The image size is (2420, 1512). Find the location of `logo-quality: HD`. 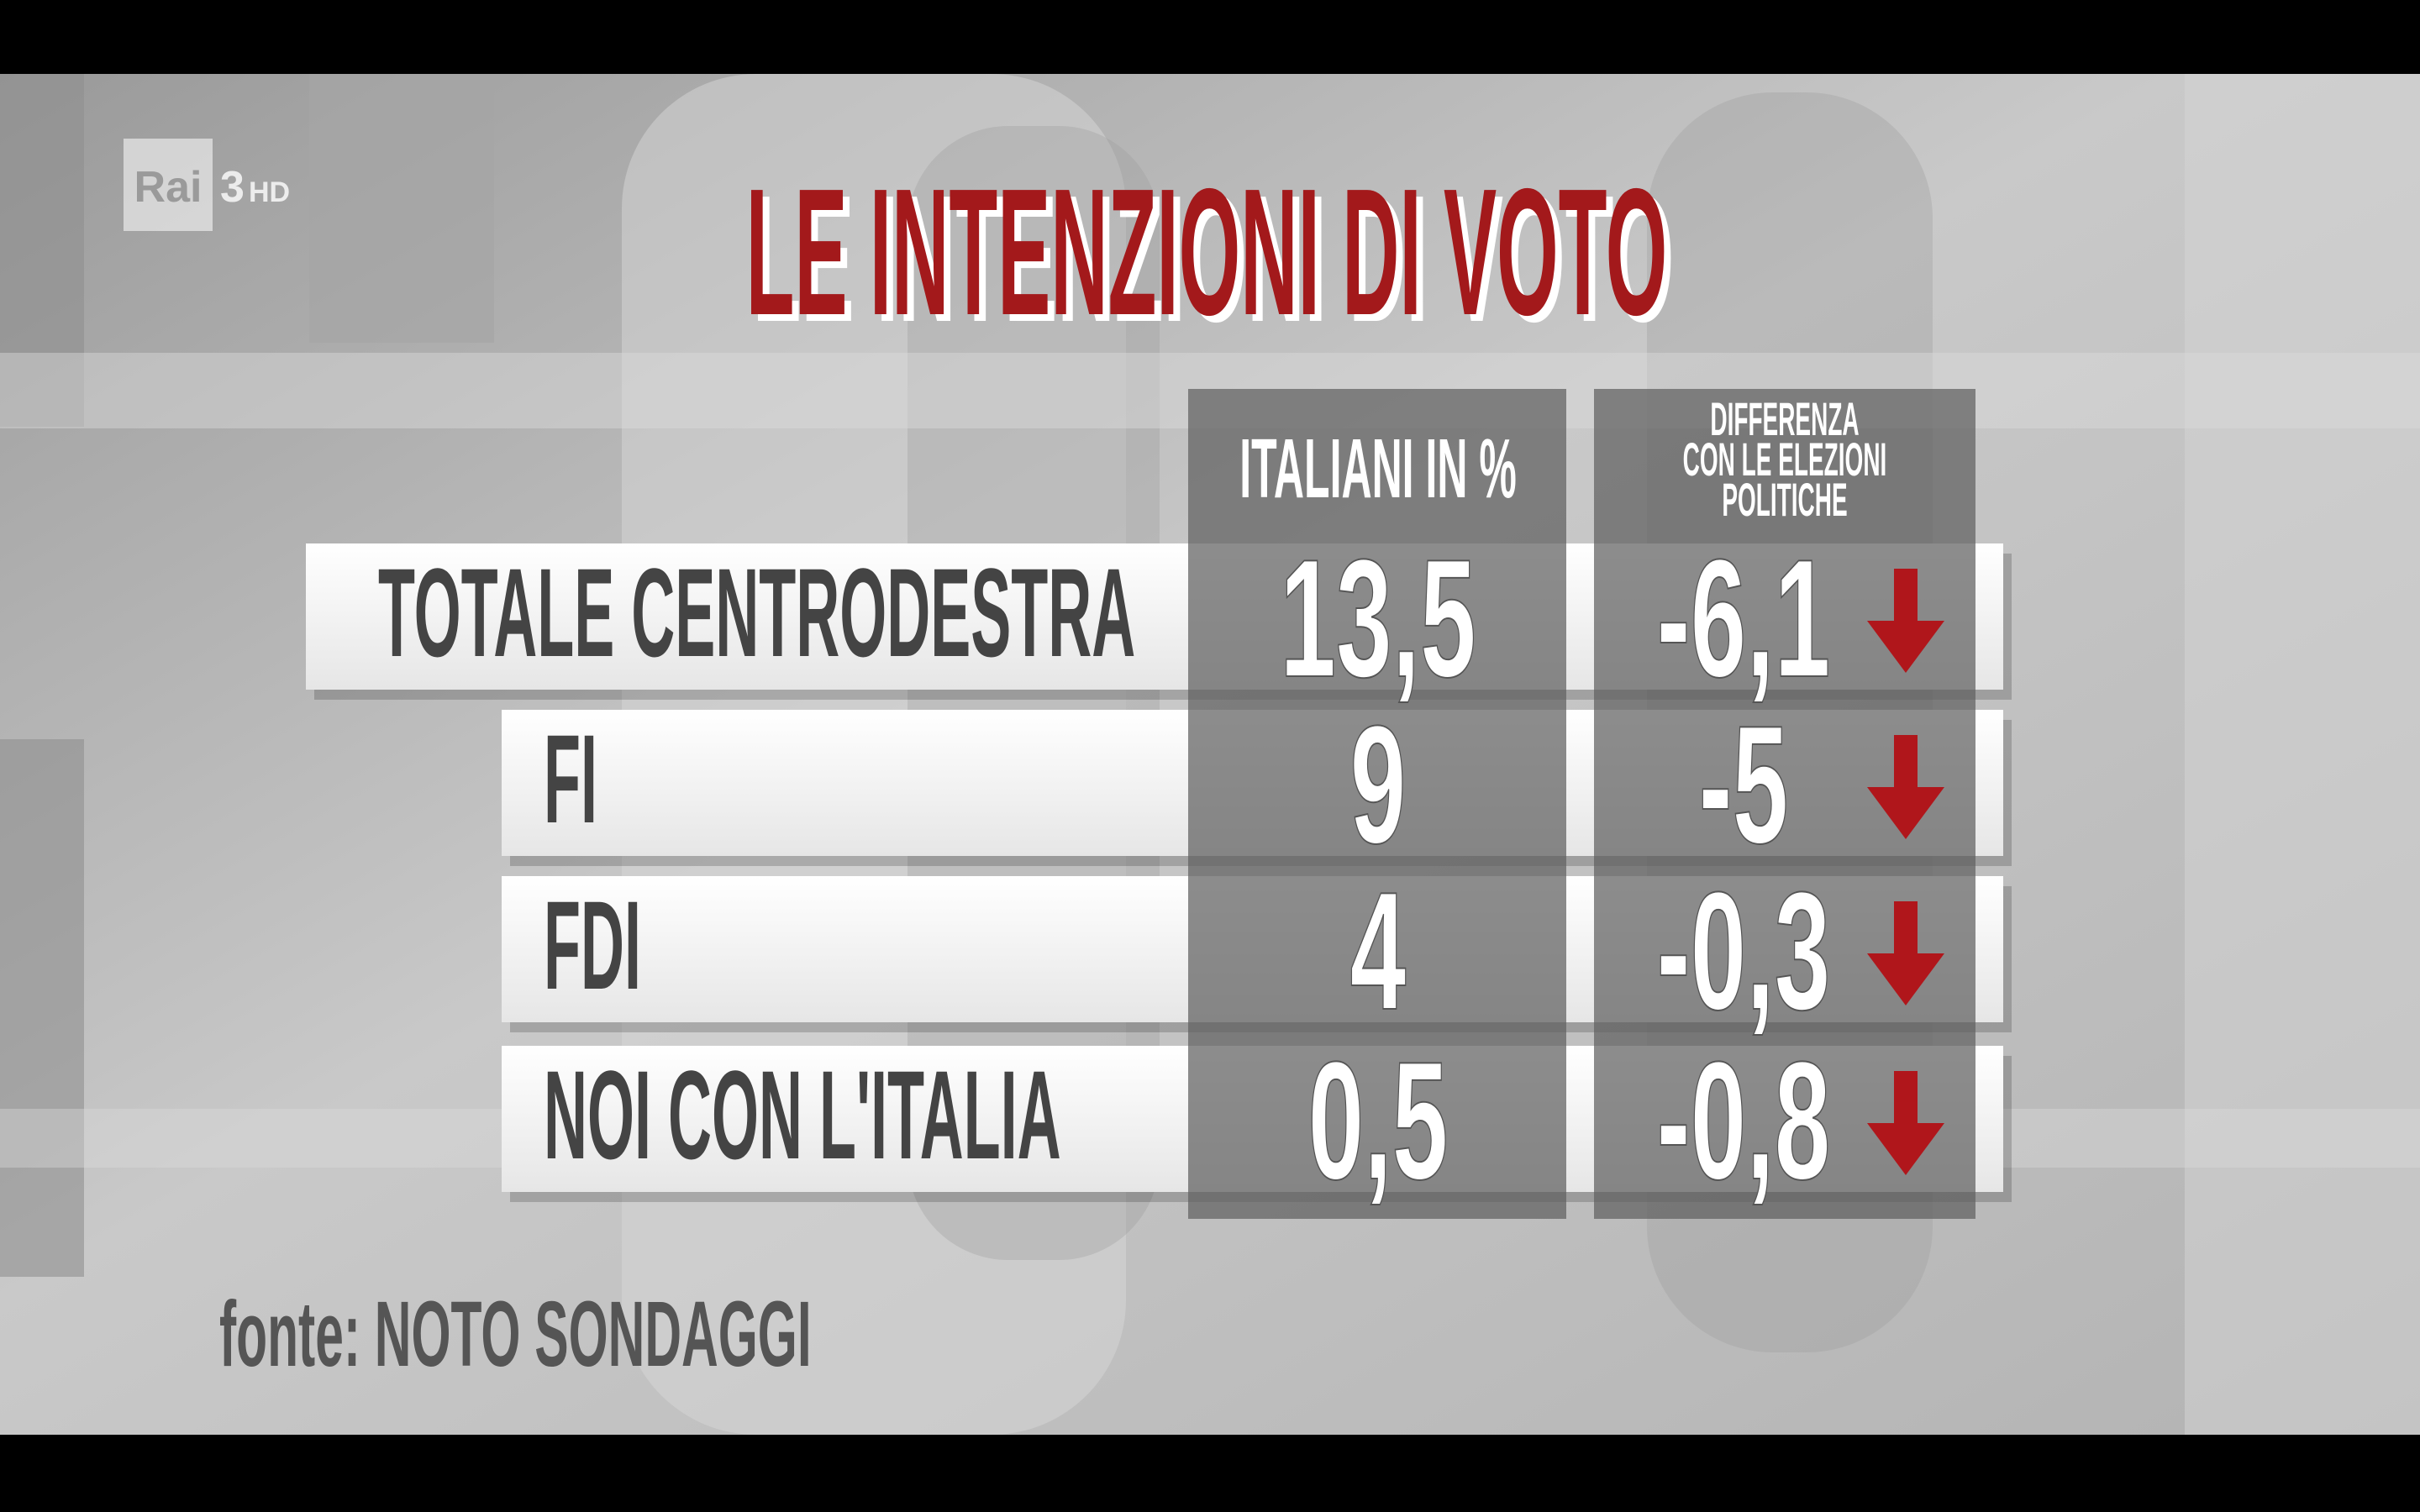

logo-quality: HD is located at coordinates (269, 192).